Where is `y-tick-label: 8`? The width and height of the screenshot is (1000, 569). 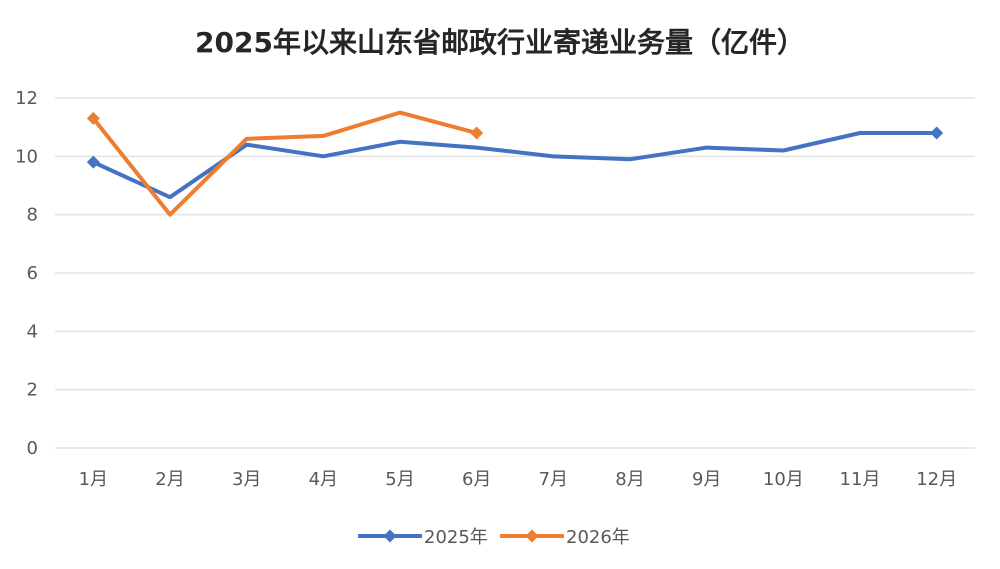
y-tick-label: 8 is located at coordinates (32, 215).